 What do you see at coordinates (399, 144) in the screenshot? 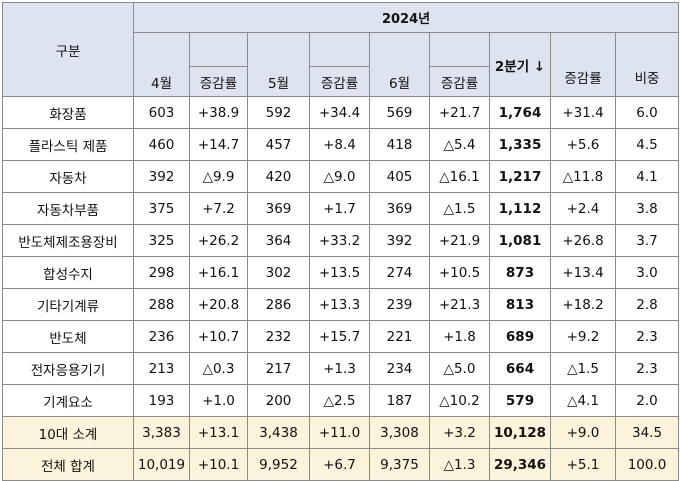
I see `june-value: 418` at bounding box center [399, 144].